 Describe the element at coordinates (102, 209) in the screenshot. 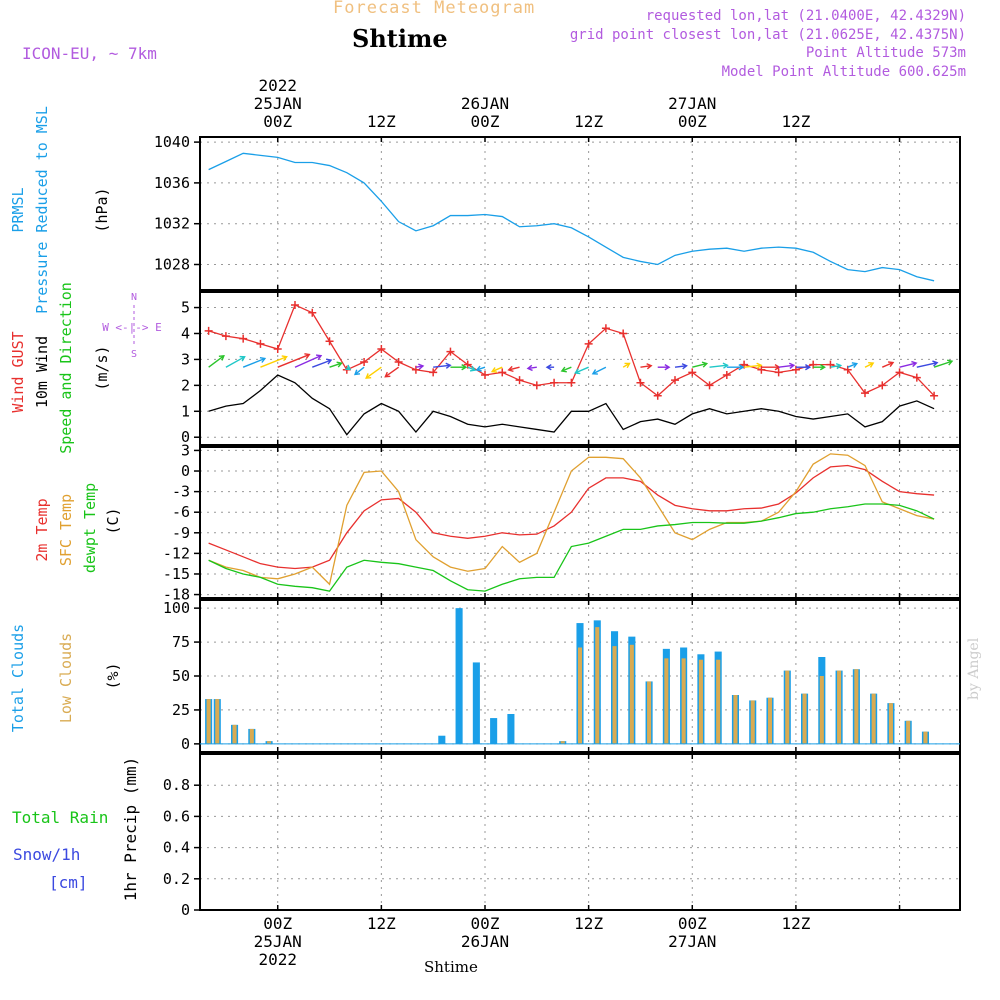

I see `pressure-unit: (hPa)` at that location.